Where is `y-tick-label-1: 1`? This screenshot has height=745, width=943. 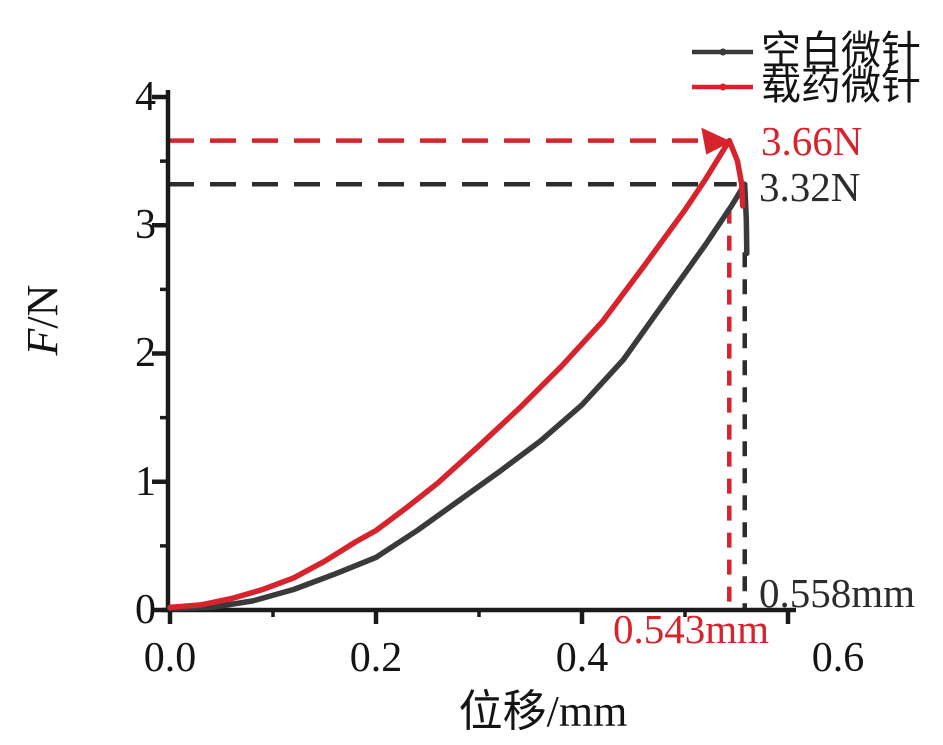
y-tick-label-1: 1 is located at coordinates (145, 482).